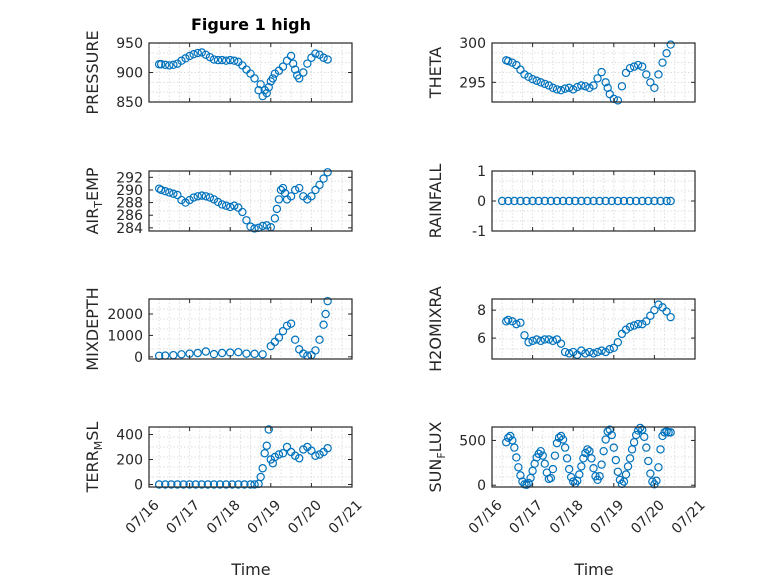  I want to click on y-tick-label: 1000, so click(125, 336).